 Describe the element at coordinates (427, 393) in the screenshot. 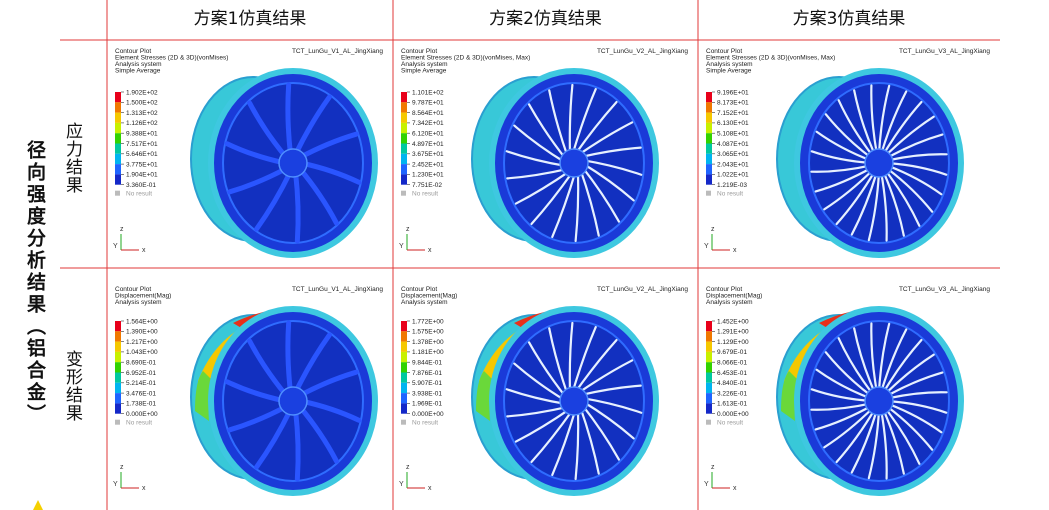

I see `legend-value: 3.938E-01` at that location.